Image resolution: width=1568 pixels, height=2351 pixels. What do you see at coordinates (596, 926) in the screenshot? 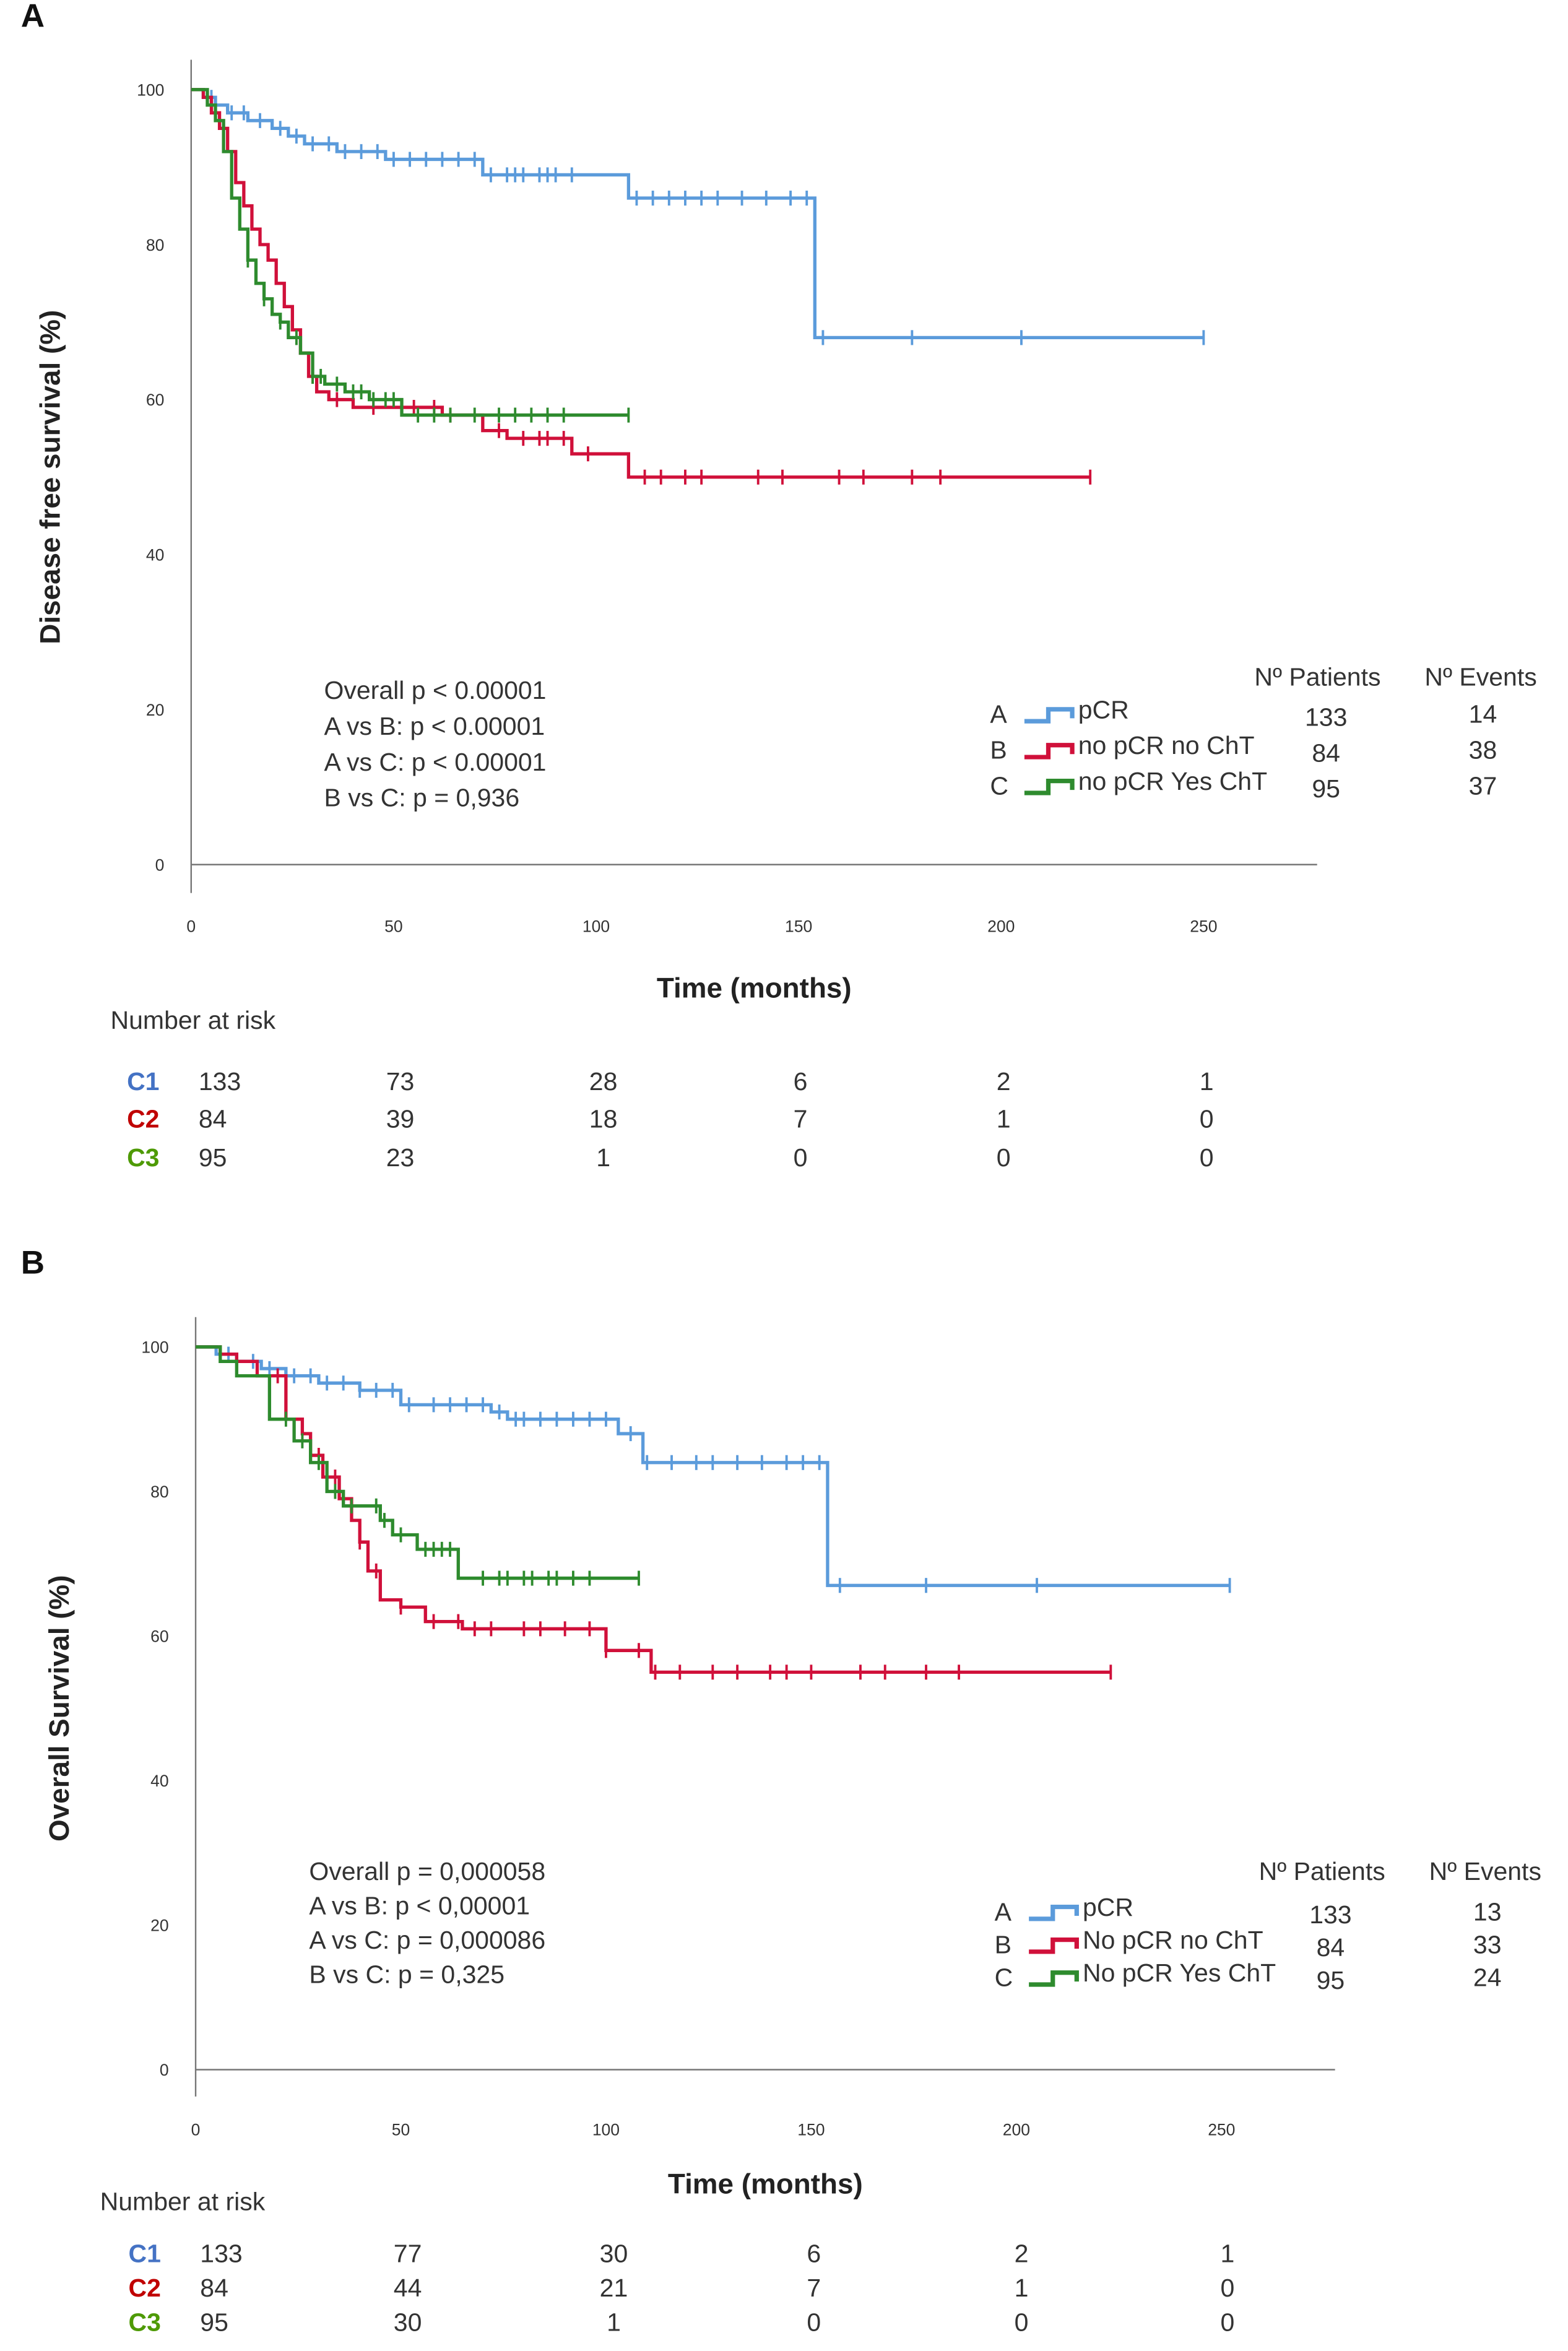
I see `x-tick-label: 100` at bounding box center [596, 926].